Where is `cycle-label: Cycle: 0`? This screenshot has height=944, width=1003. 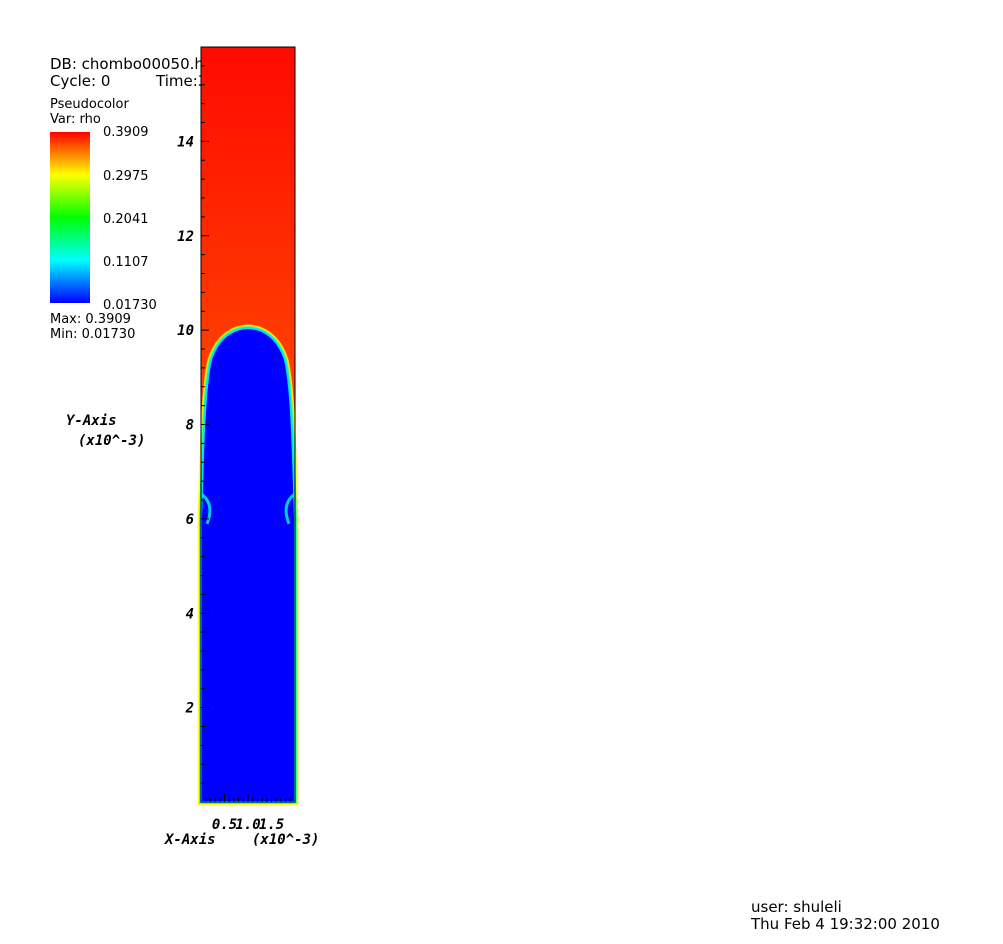 cycle-label: Cycle: 0 is located at coordinates (80, 81).